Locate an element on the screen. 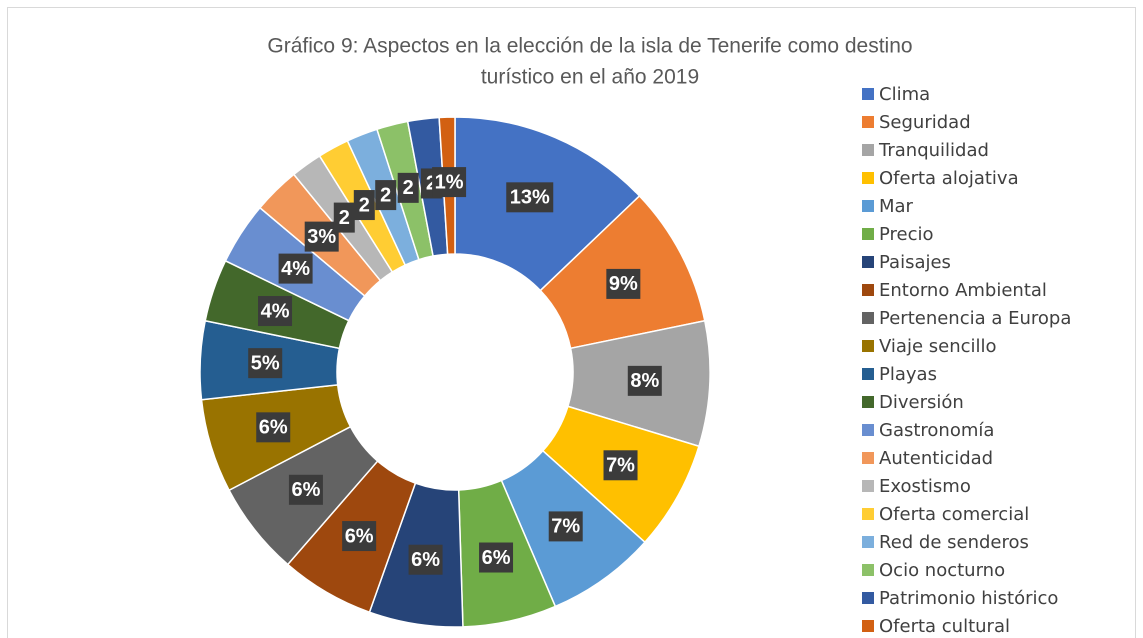  legend-label: Autenticidad is located at coordinates (936, 458).